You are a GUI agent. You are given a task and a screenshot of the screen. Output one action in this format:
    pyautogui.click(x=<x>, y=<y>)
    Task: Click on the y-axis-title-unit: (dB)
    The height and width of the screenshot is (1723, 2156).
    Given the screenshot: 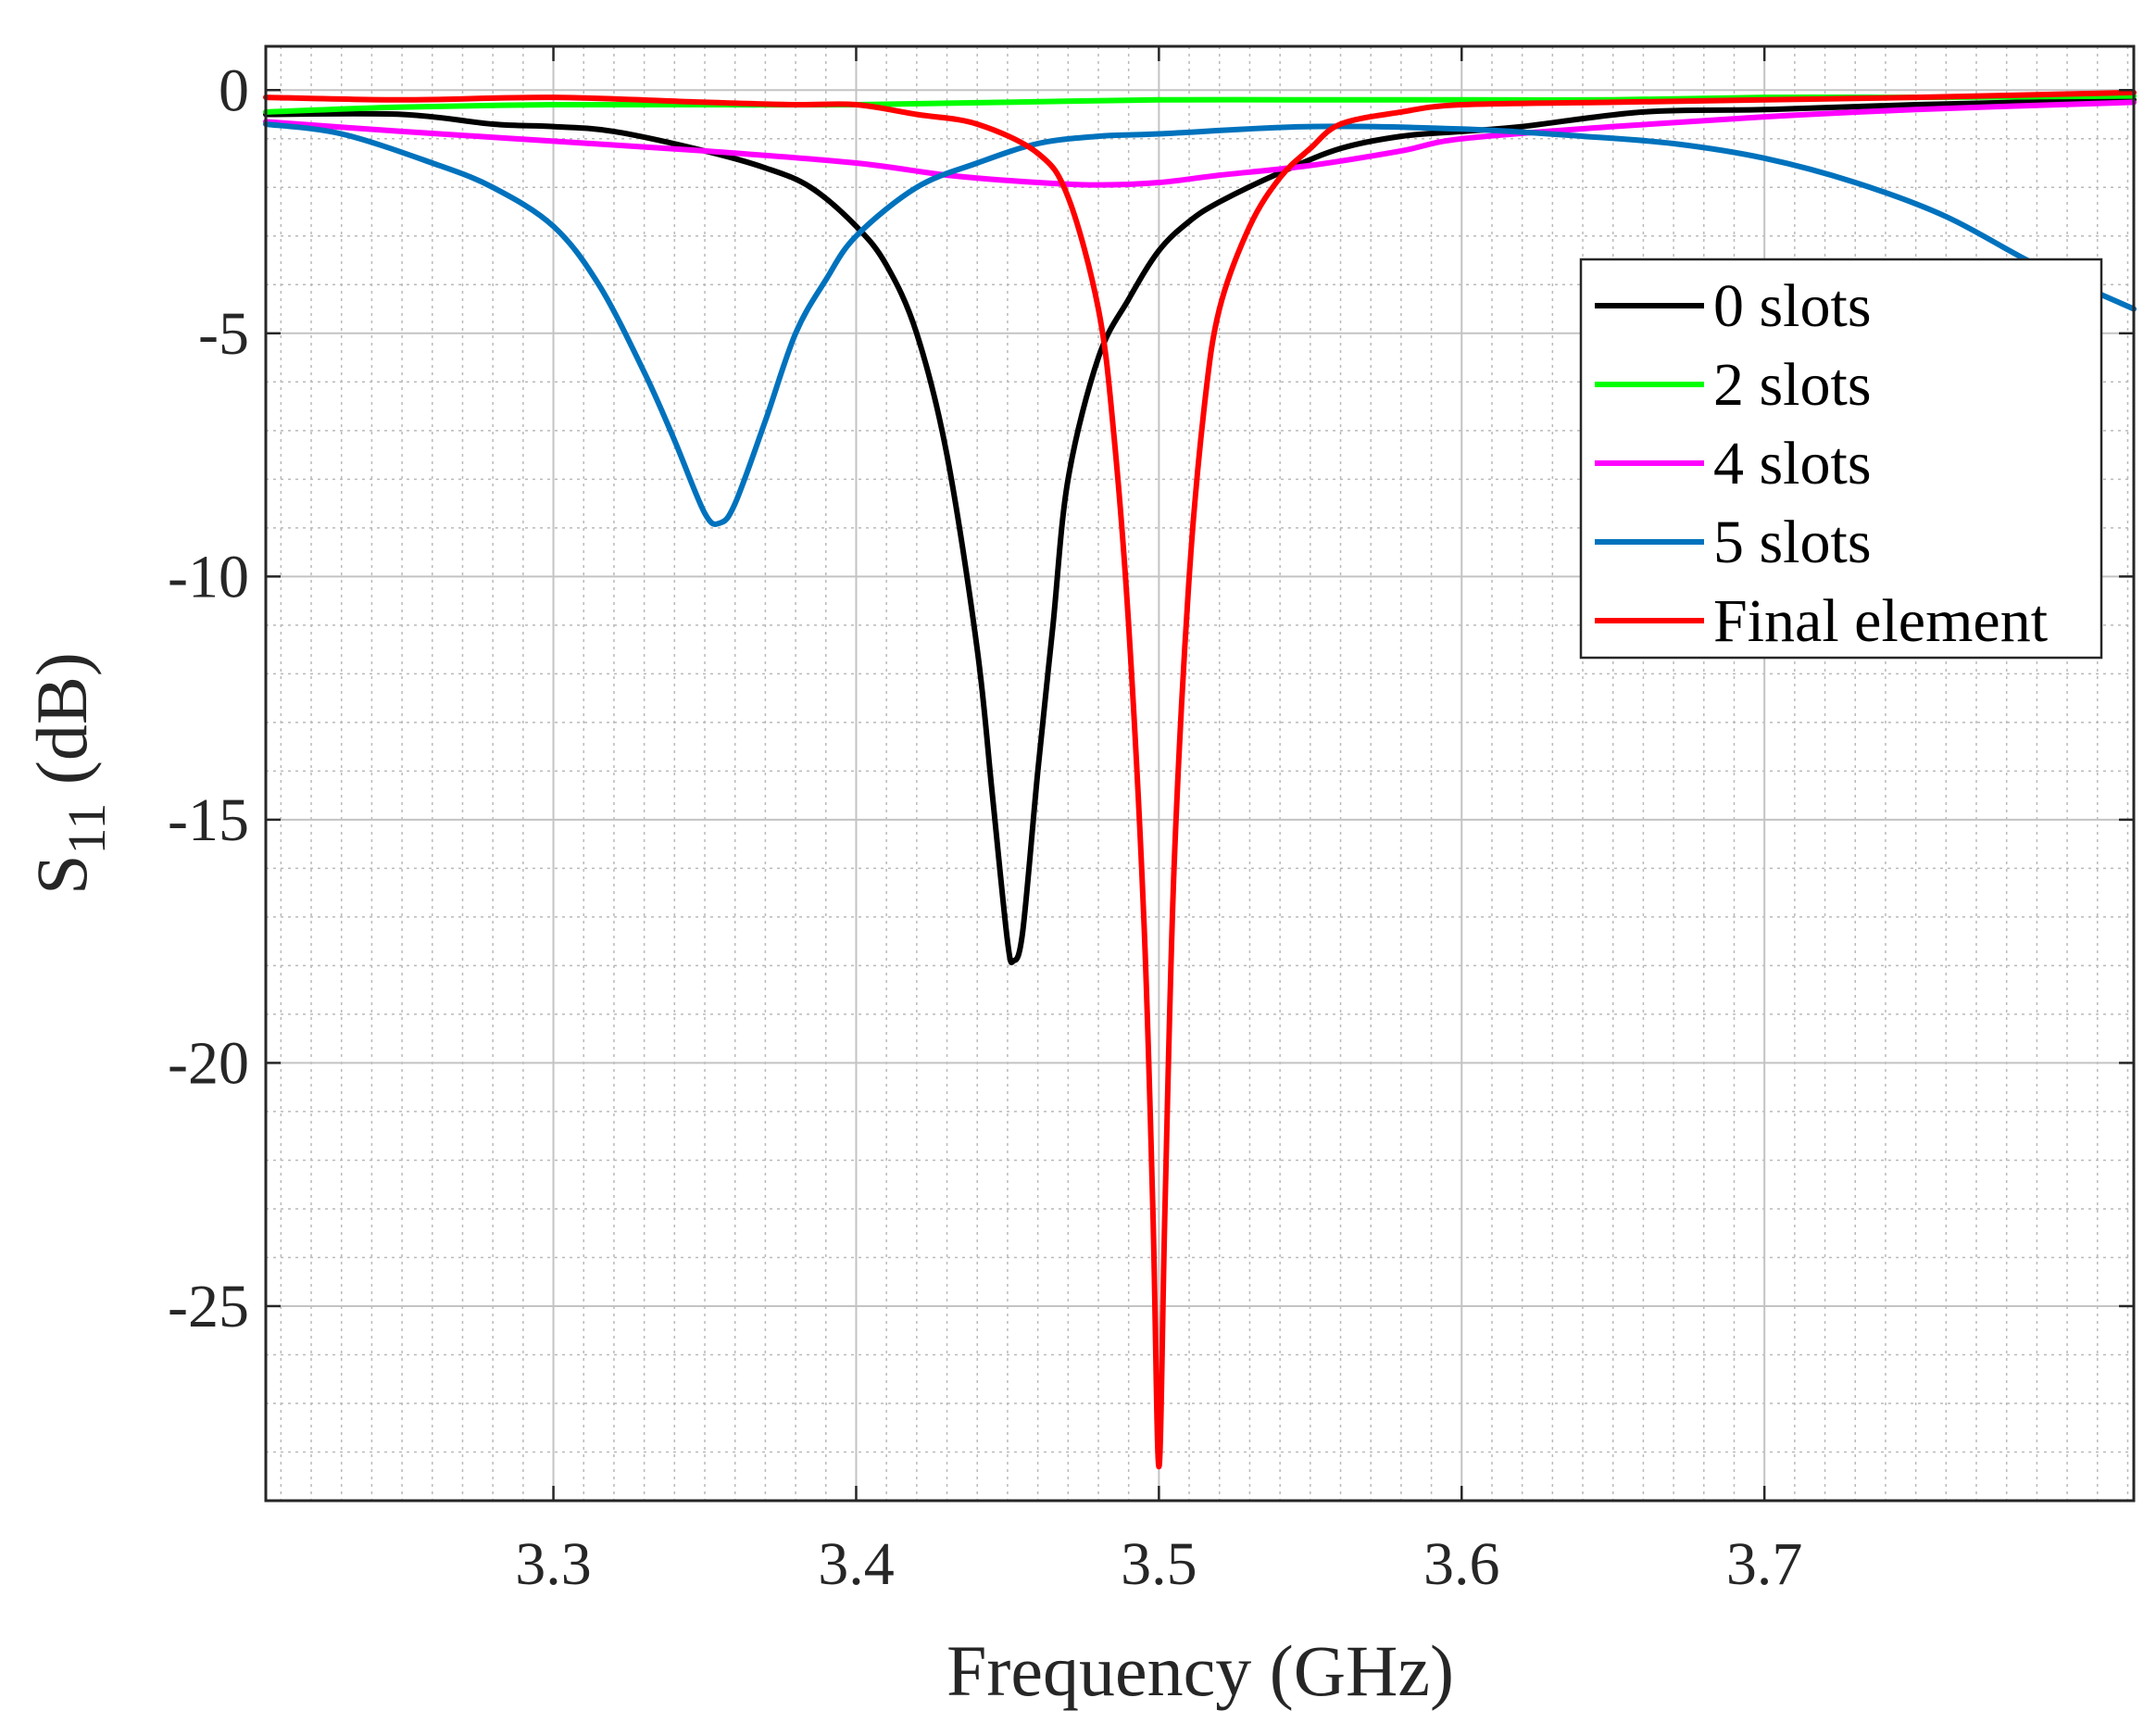 What is the action you would take?
    pyautogui.click(x=61, y=727)
    